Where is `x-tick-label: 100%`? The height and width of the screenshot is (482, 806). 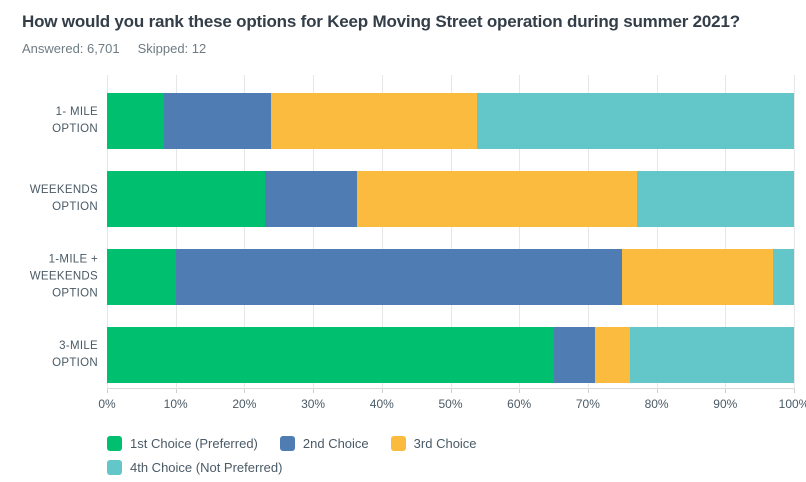
x-tick-label: 100% is located at coordinates (792, 404).